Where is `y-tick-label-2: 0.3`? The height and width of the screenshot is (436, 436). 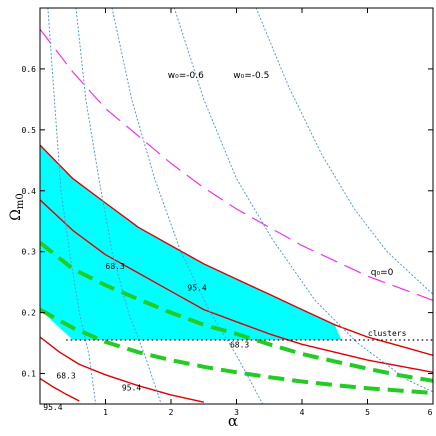 y-tick-label-2: 0.3 is located at coordinates (29, 252).